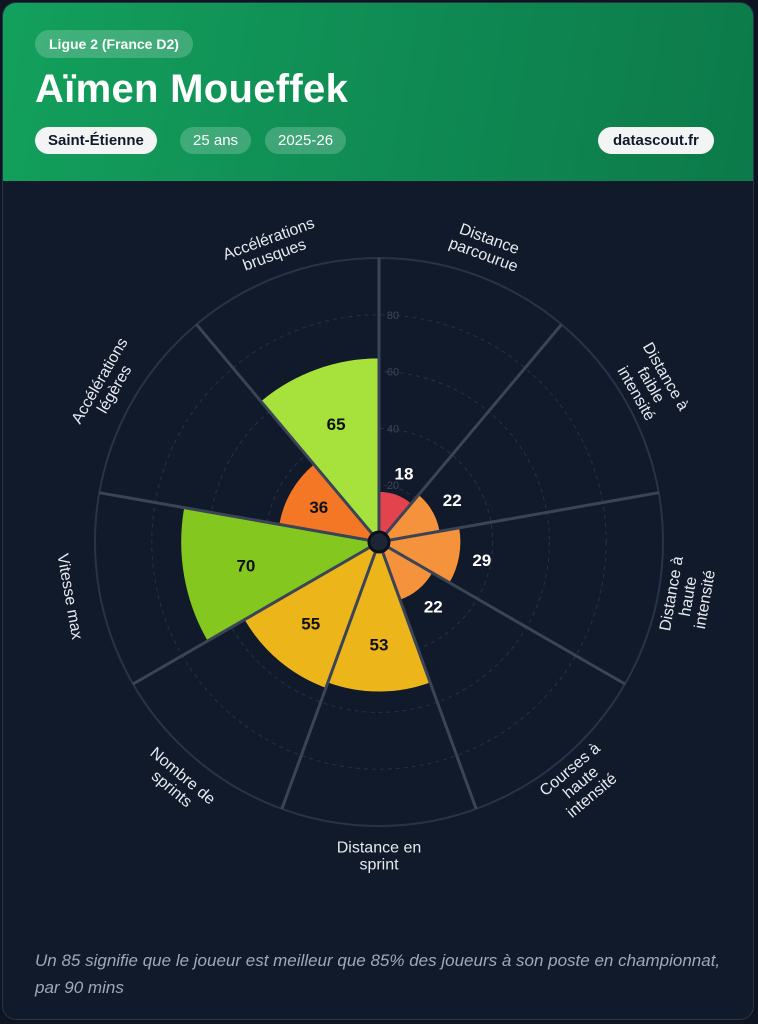 Image resolution: width=758 pixels, height=1024 pixels. What do you see at coordinates (306, 140) in the screenshot?
I see `season-badge: 2025-26` at bounding box center [306, 140].